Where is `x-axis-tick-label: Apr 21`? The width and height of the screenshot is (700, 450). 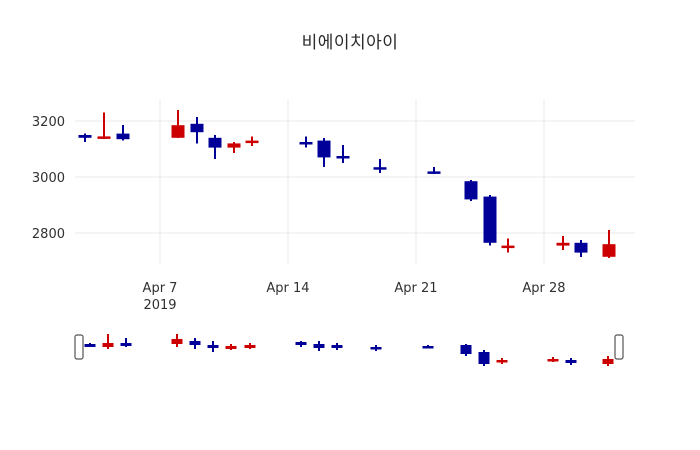
x-axis-tick-label: Apr 21 is located at coordinates (415, 288).